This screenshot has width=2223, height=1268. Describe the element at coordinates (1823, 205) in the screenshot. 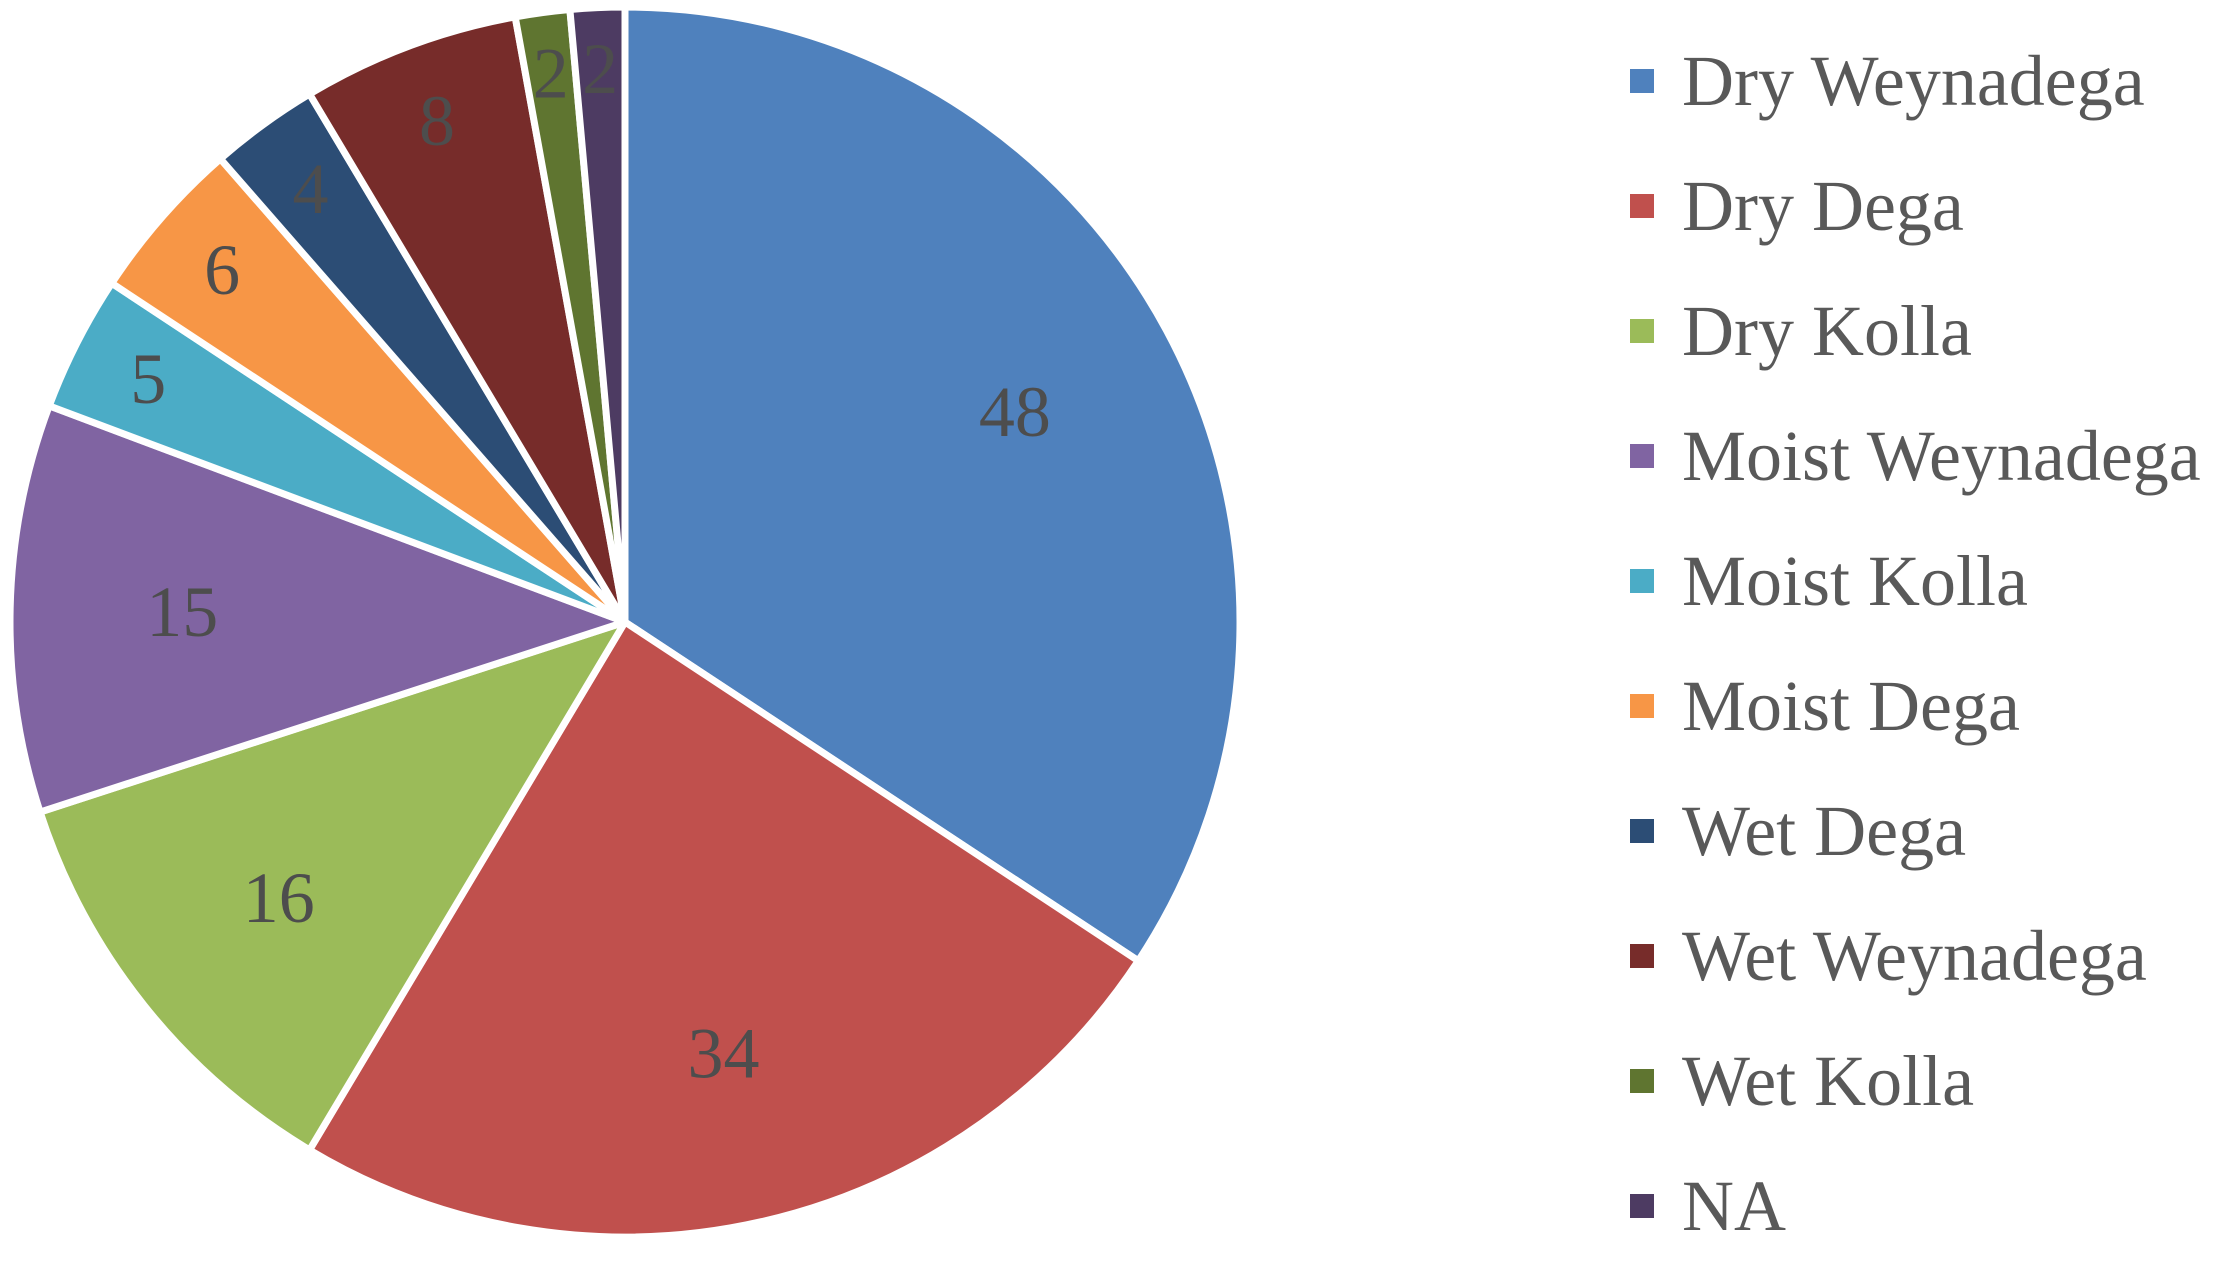

I see `legend-label: Dry Dega` at that location.